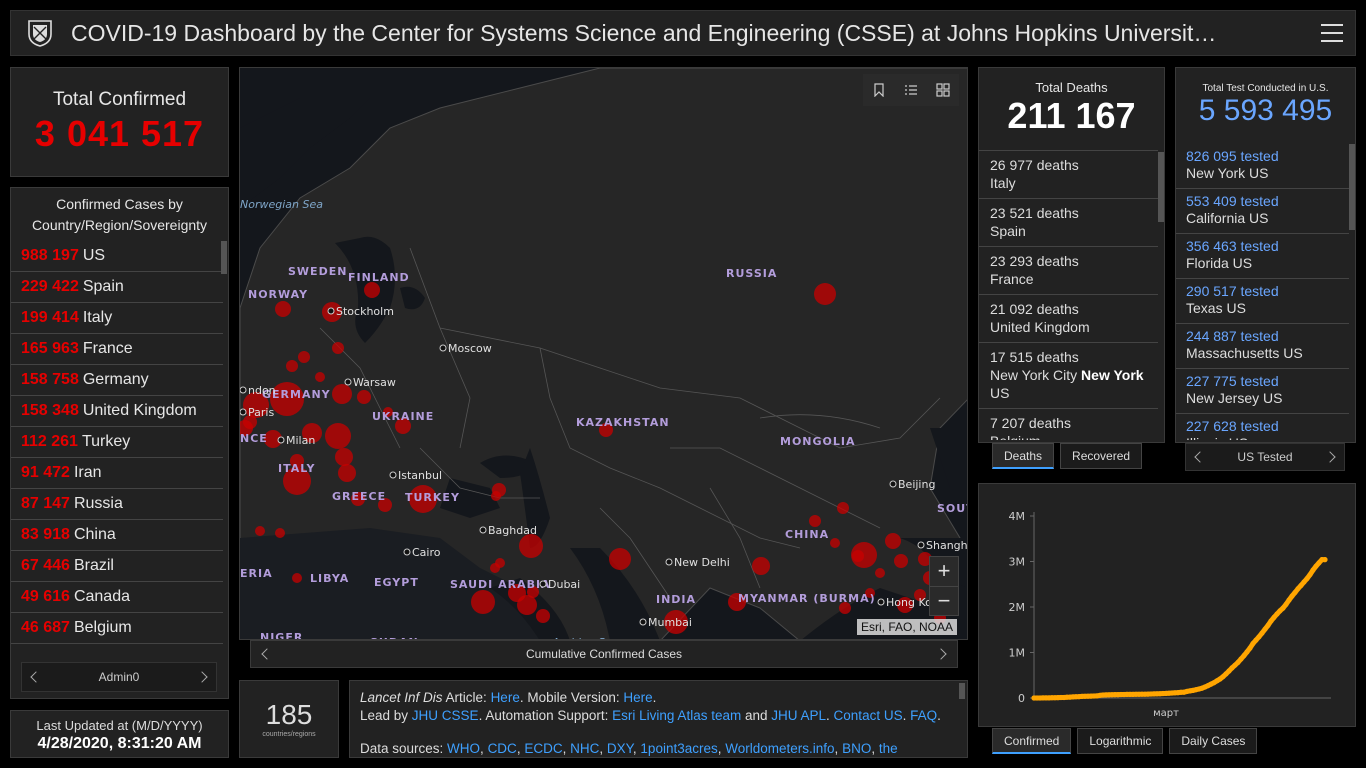  What do you see at coordinates (267, 654) in the screenshot?
I see `chevron-left-icon` at bounding box center [267, 654].